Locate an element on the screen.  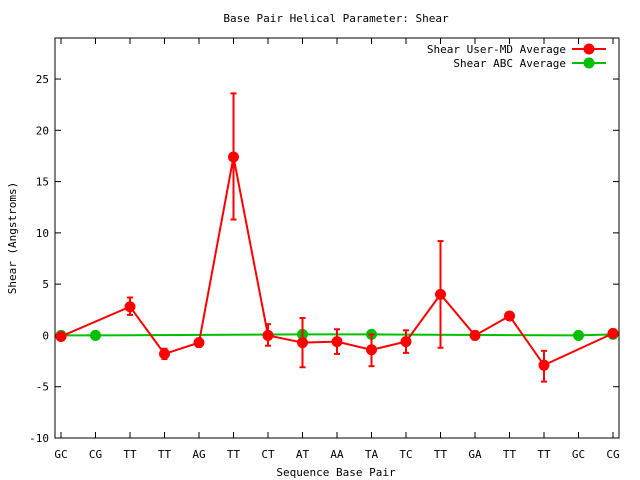
chart-title: Base Pair Helical Parameter: Shear is located at coordinates (336, 18).